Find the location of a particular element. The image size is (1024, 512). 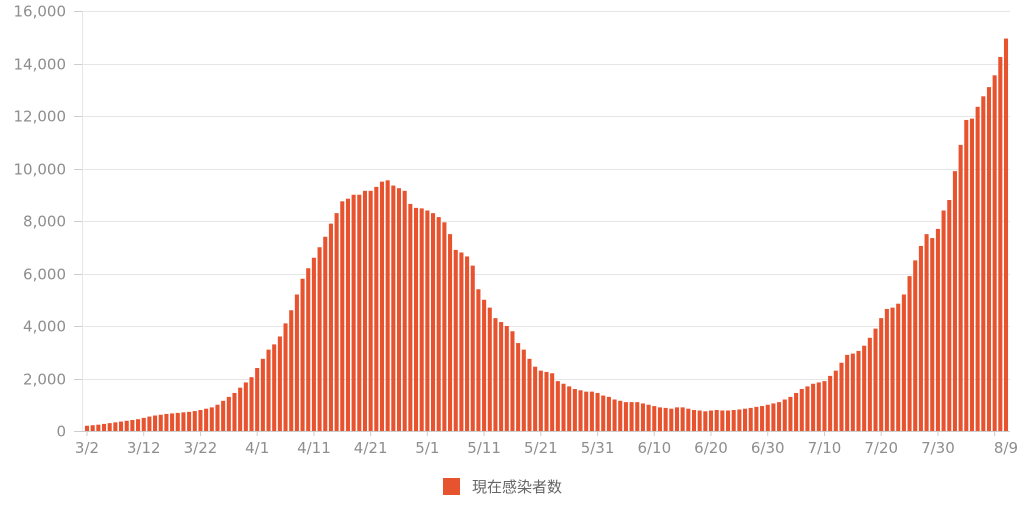

legend-swatch is located at coordinates (451, 486).